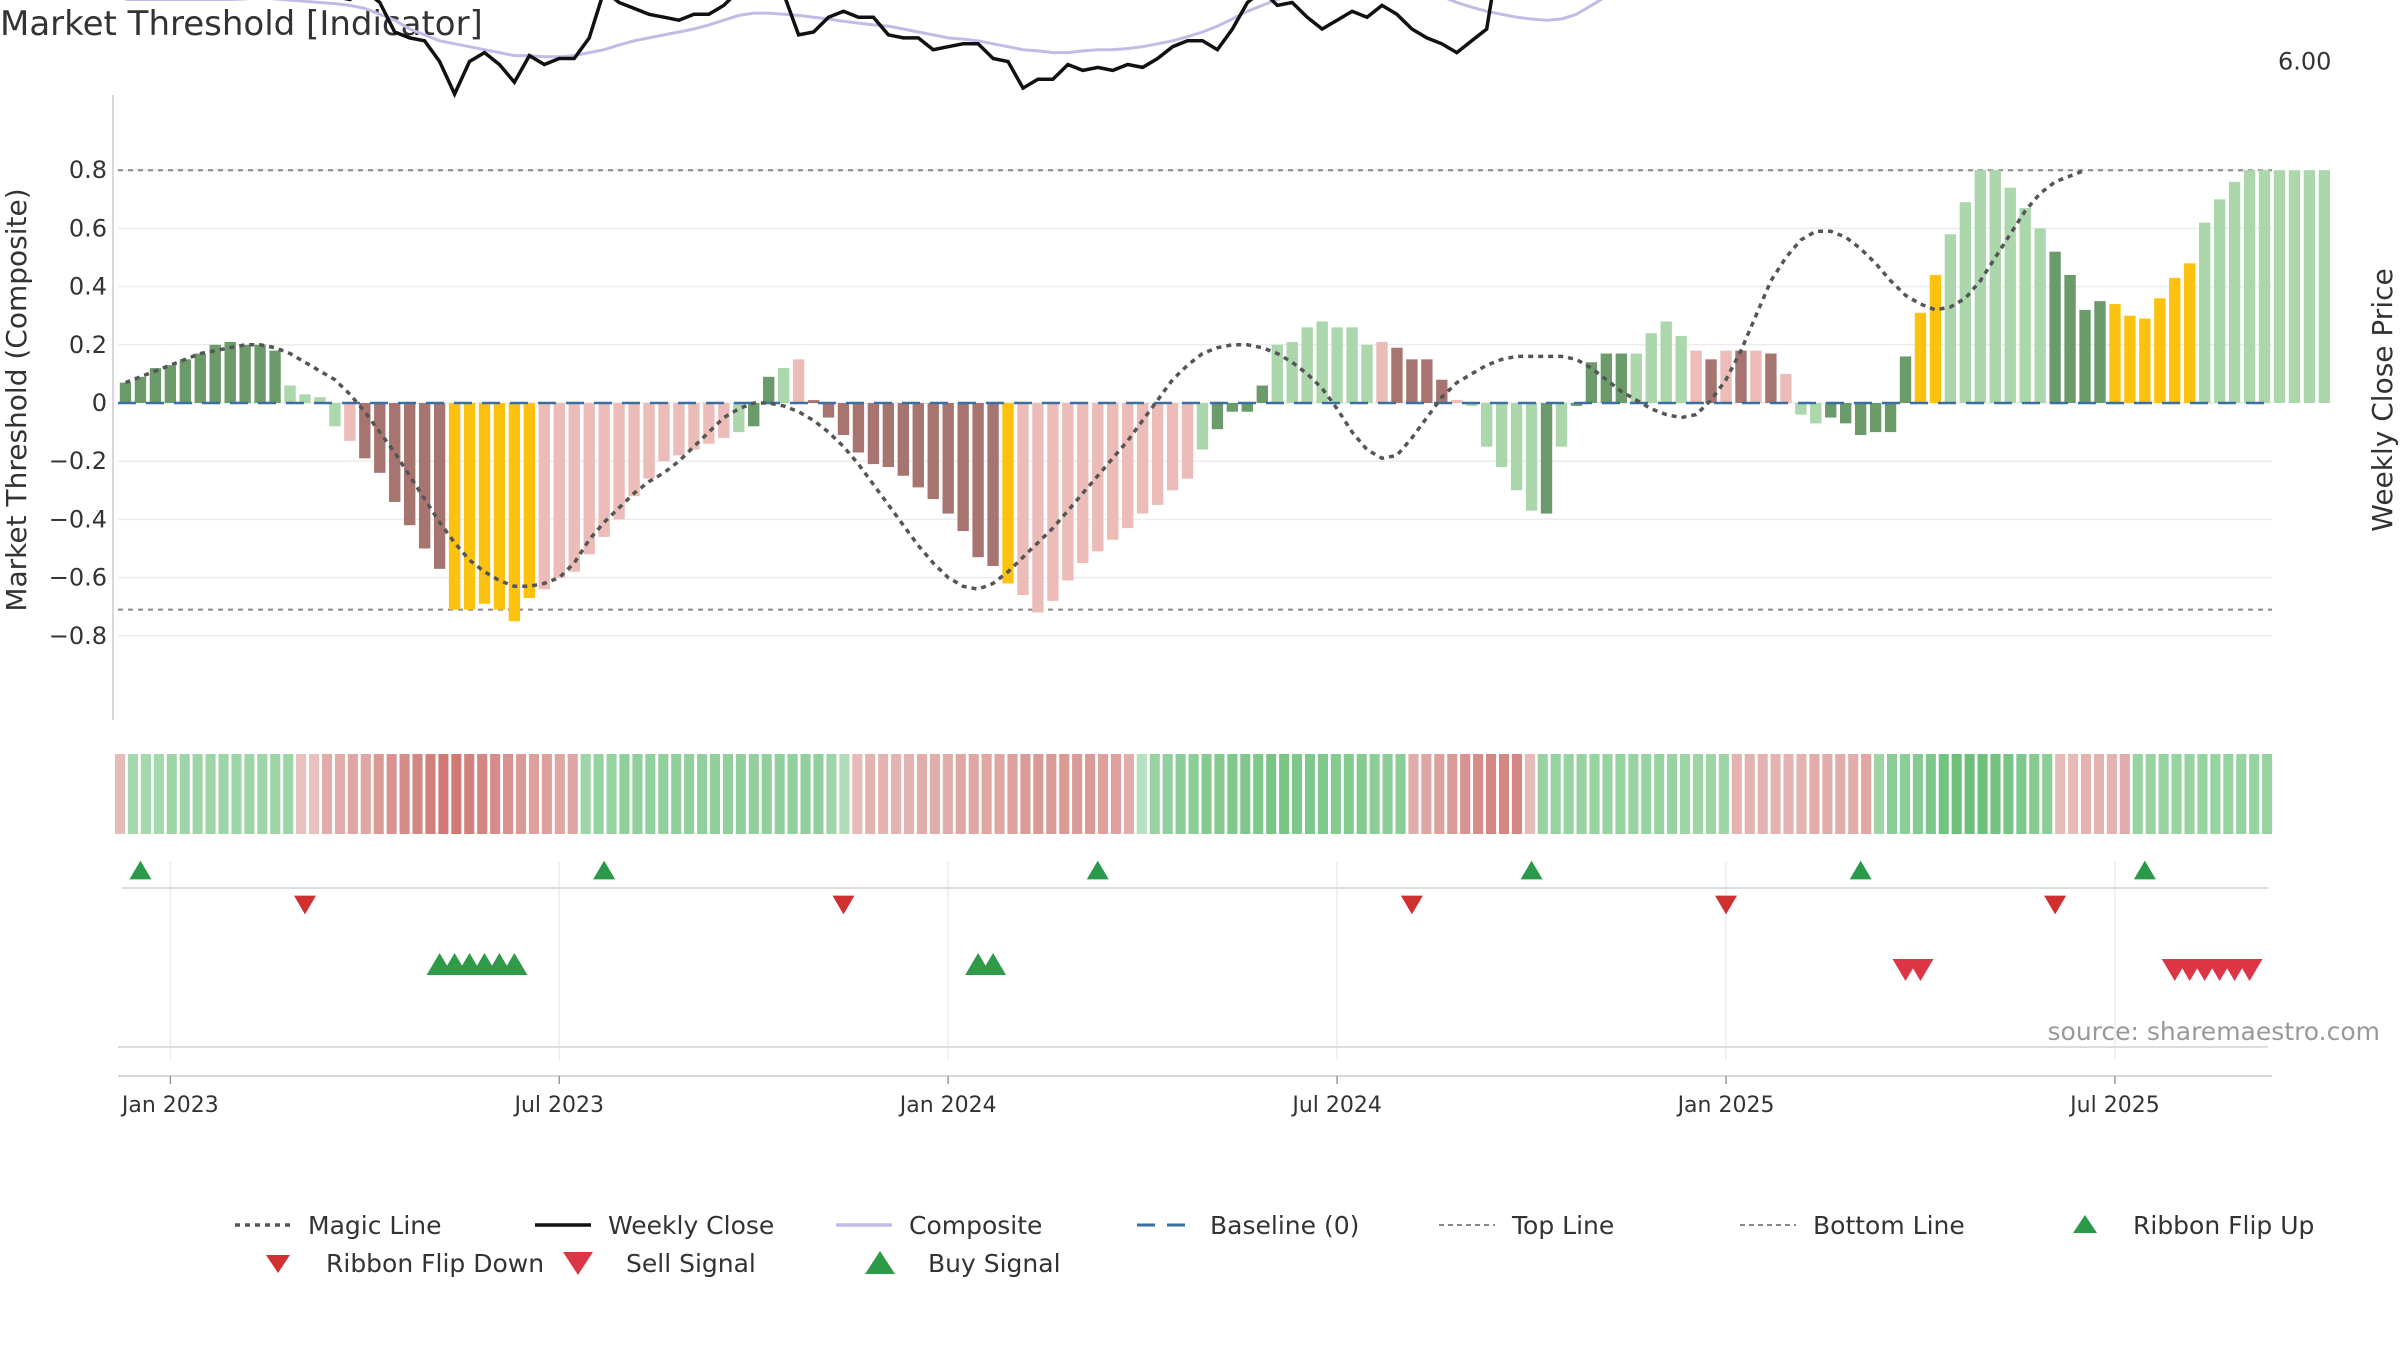 The image size is (2400, 1350). I want to click on sell-signal-marker, so click(2249, 970).